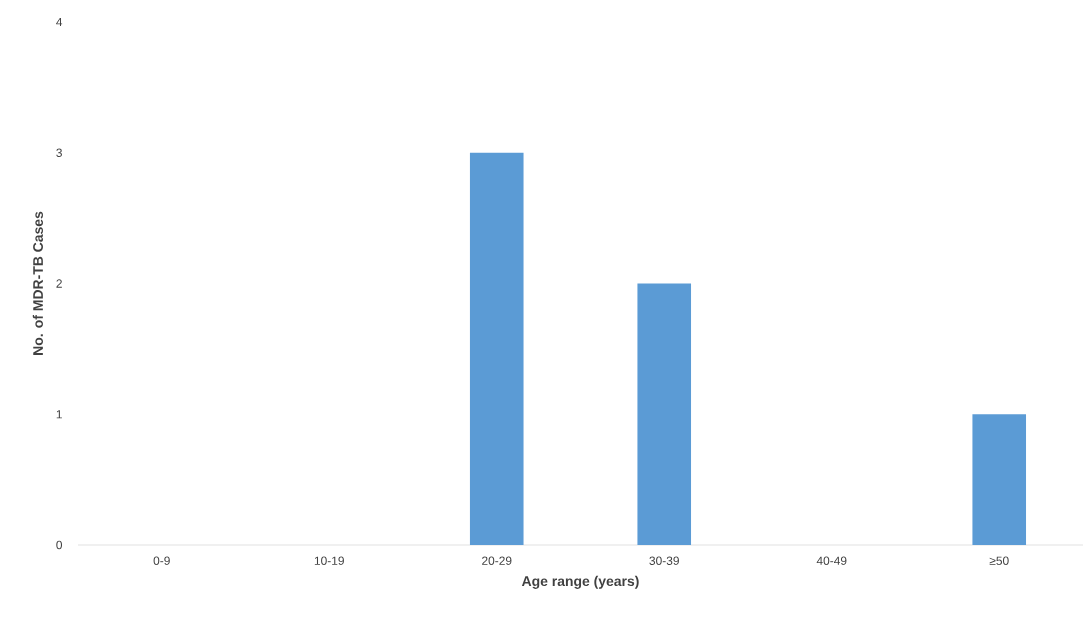 This screenshot has height=628, width=1083. I want to click on y-tick-label: 2, so click(59, 283).